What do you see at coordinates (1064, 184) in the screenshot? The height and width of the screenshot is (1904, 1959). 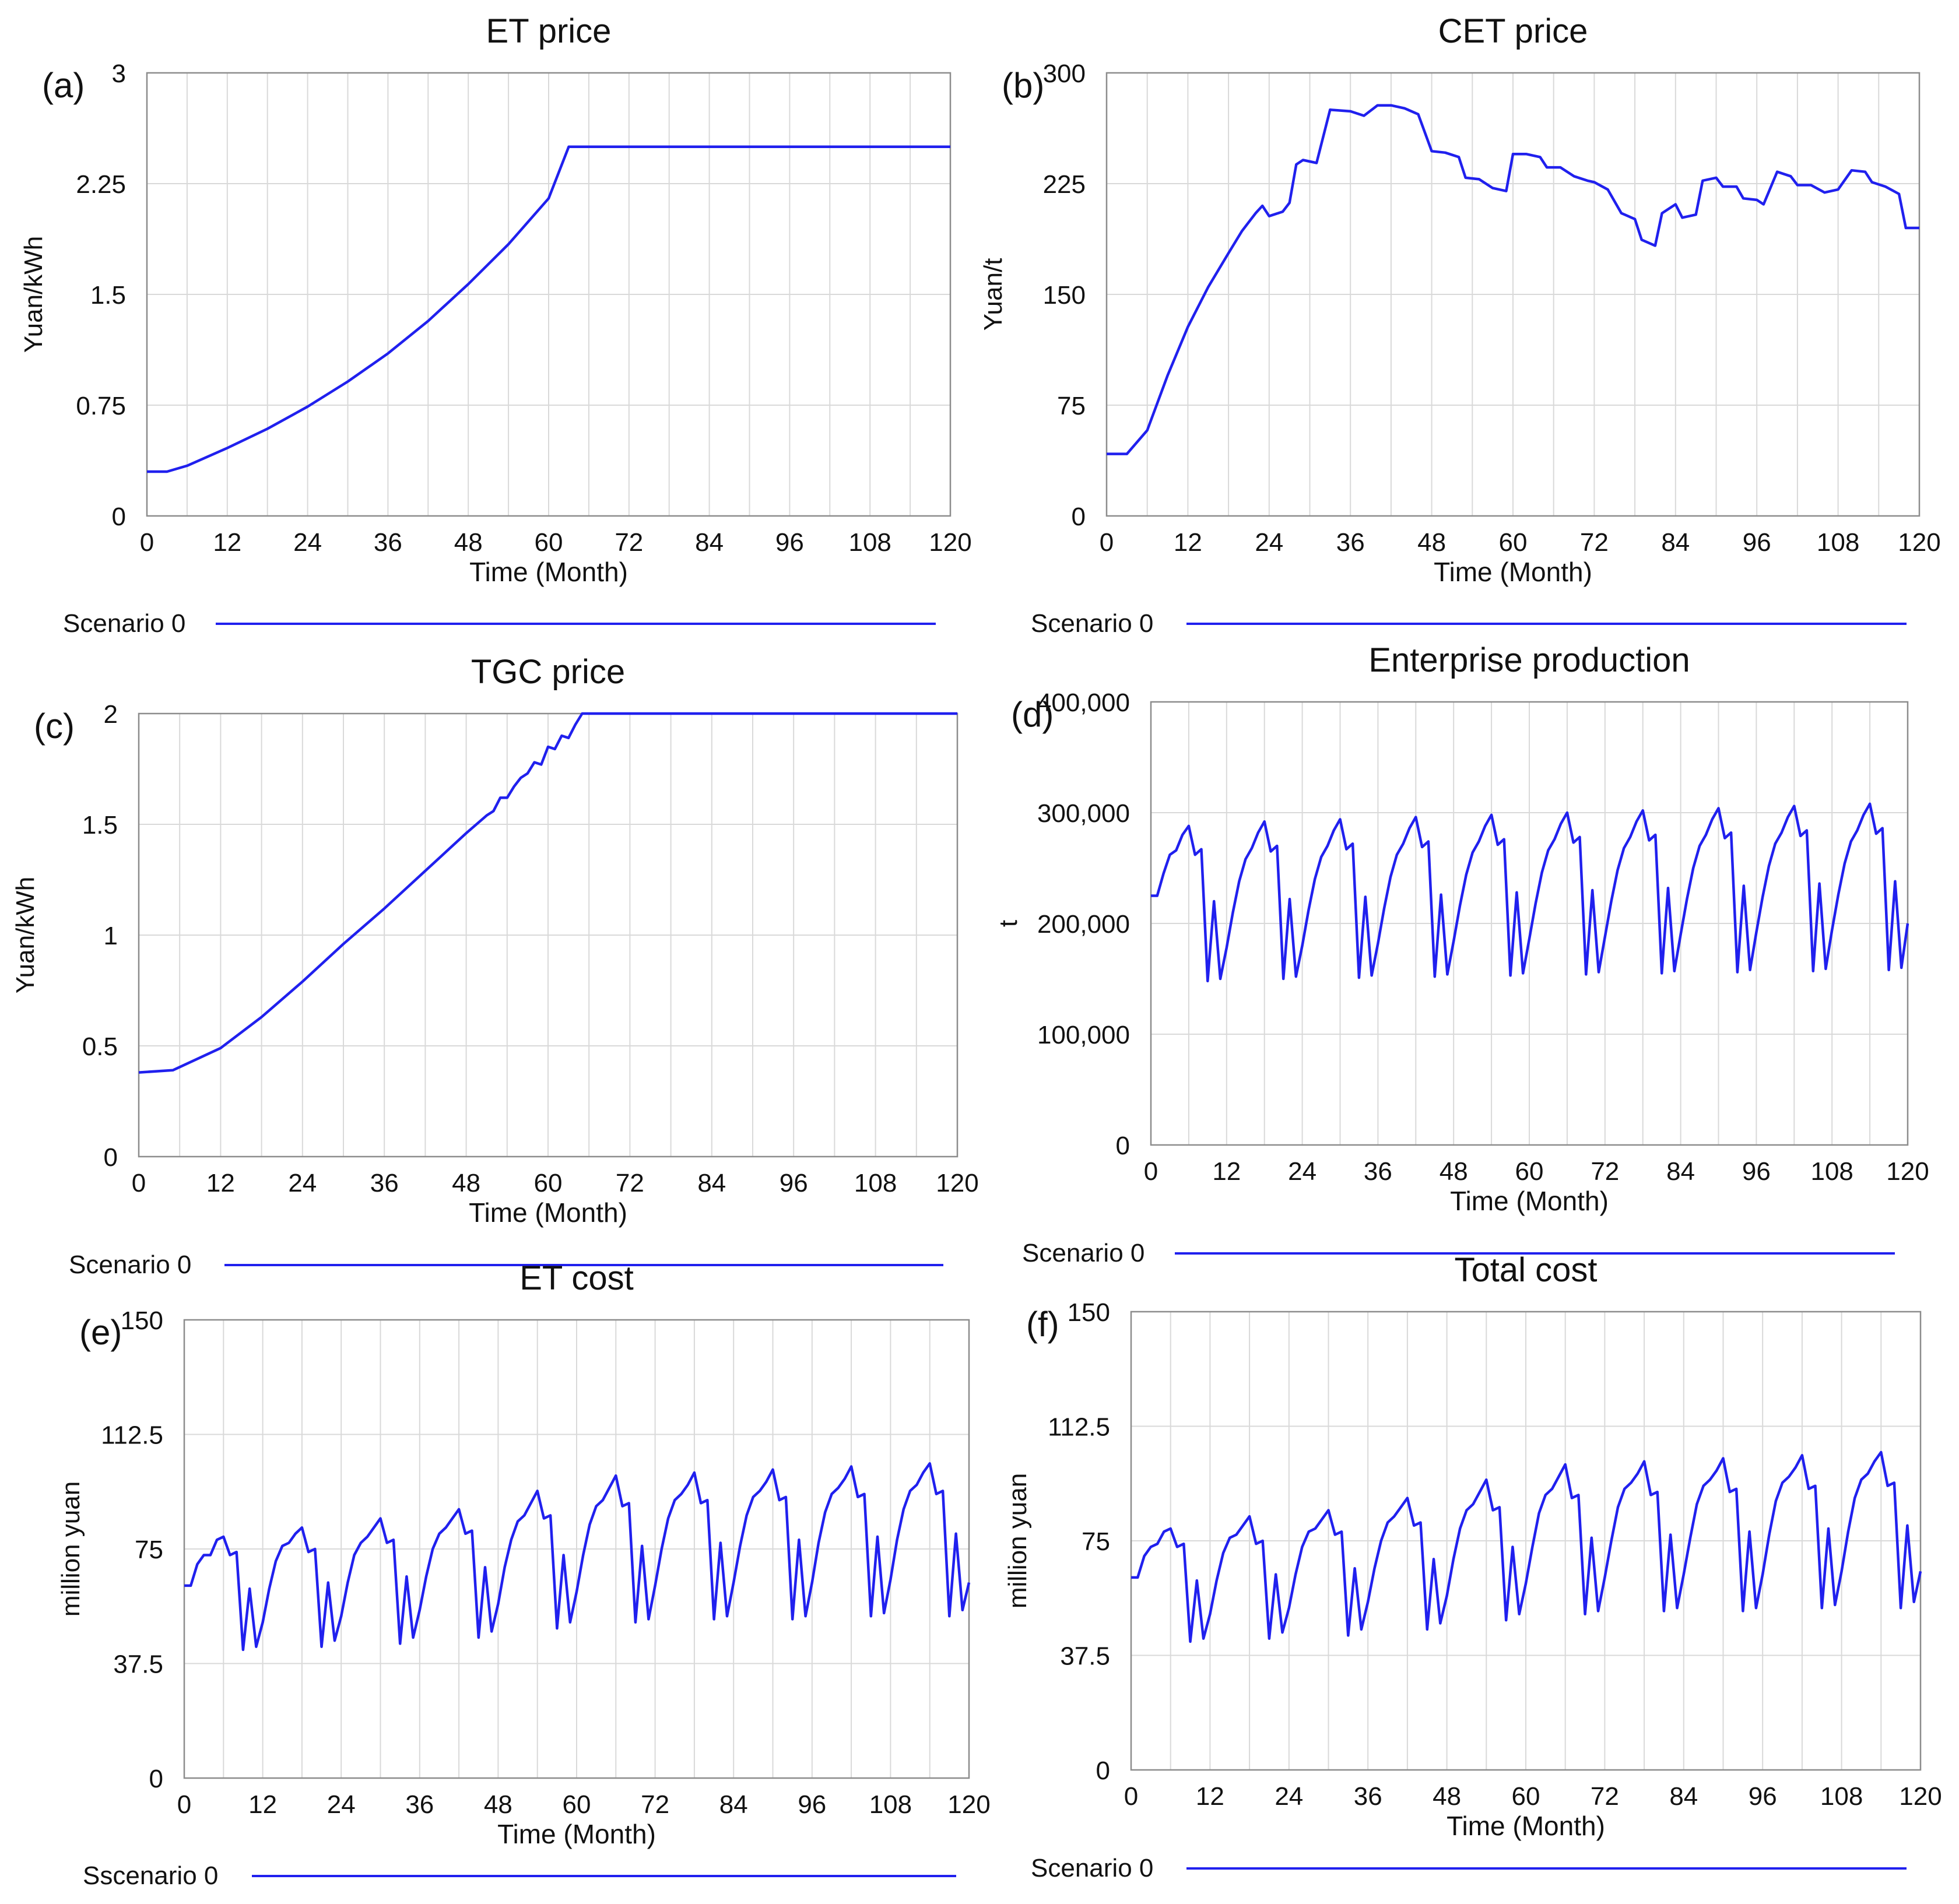 I see `y-tick-label: 225` at bounding box center [1064, 184].